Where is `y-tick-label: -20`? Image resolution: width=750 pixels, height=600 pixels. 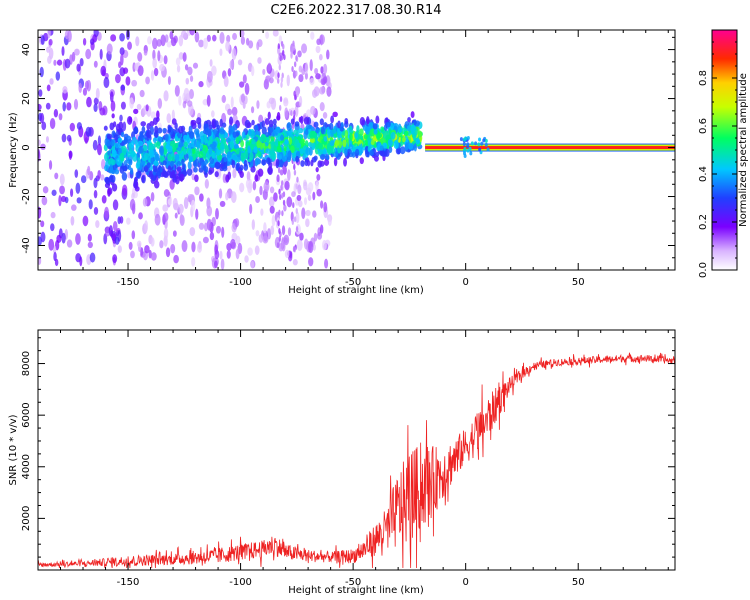 y-tick-label: -20 is located at coordinates (26, 196).